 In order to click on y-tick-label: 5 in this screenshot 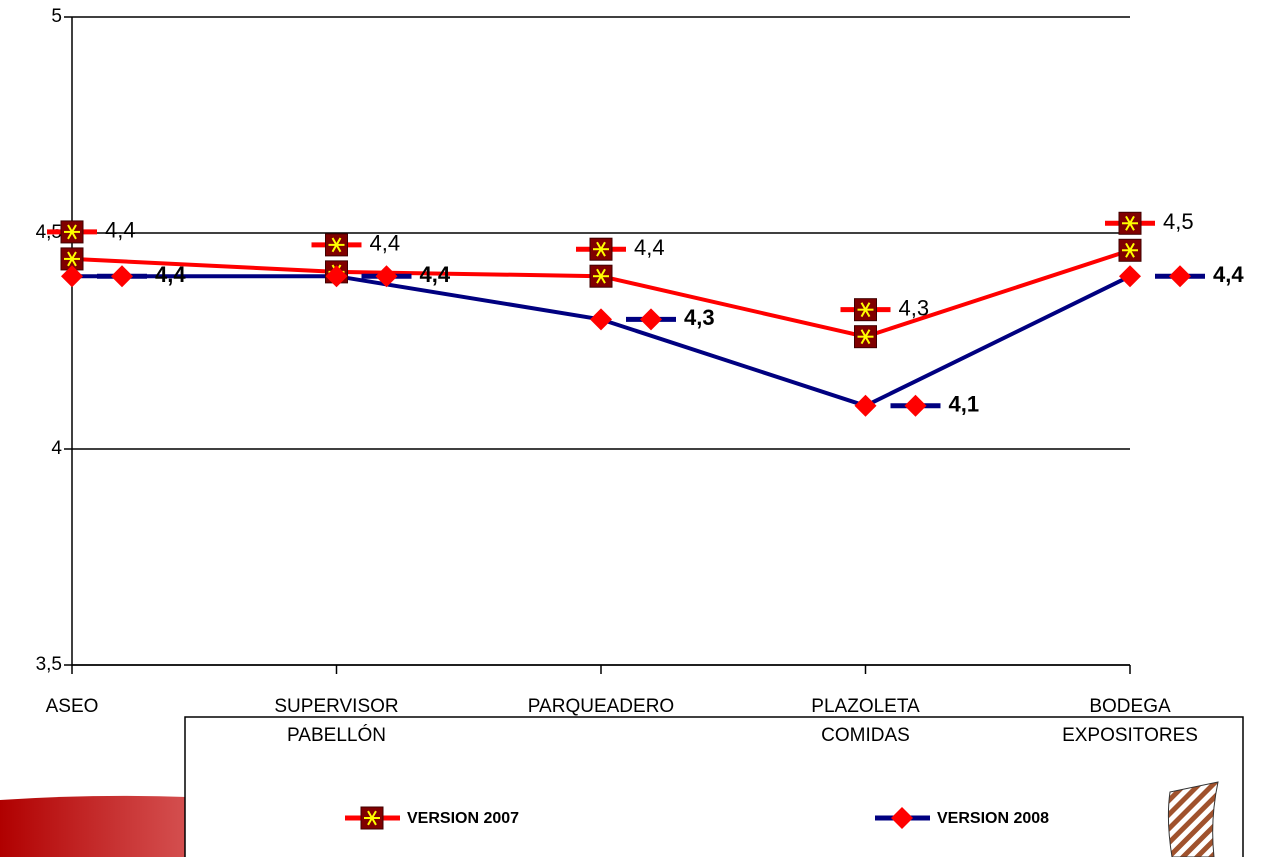, I will do `click(56, 16)`.